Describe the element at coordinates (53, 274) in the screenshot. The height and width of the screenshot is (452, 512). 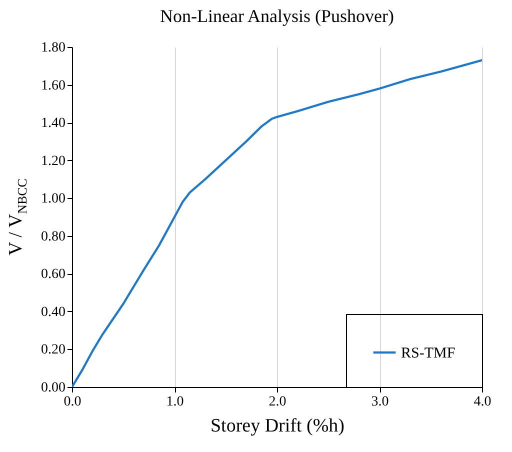
I see `y-tick-label: 0.60` at that location.